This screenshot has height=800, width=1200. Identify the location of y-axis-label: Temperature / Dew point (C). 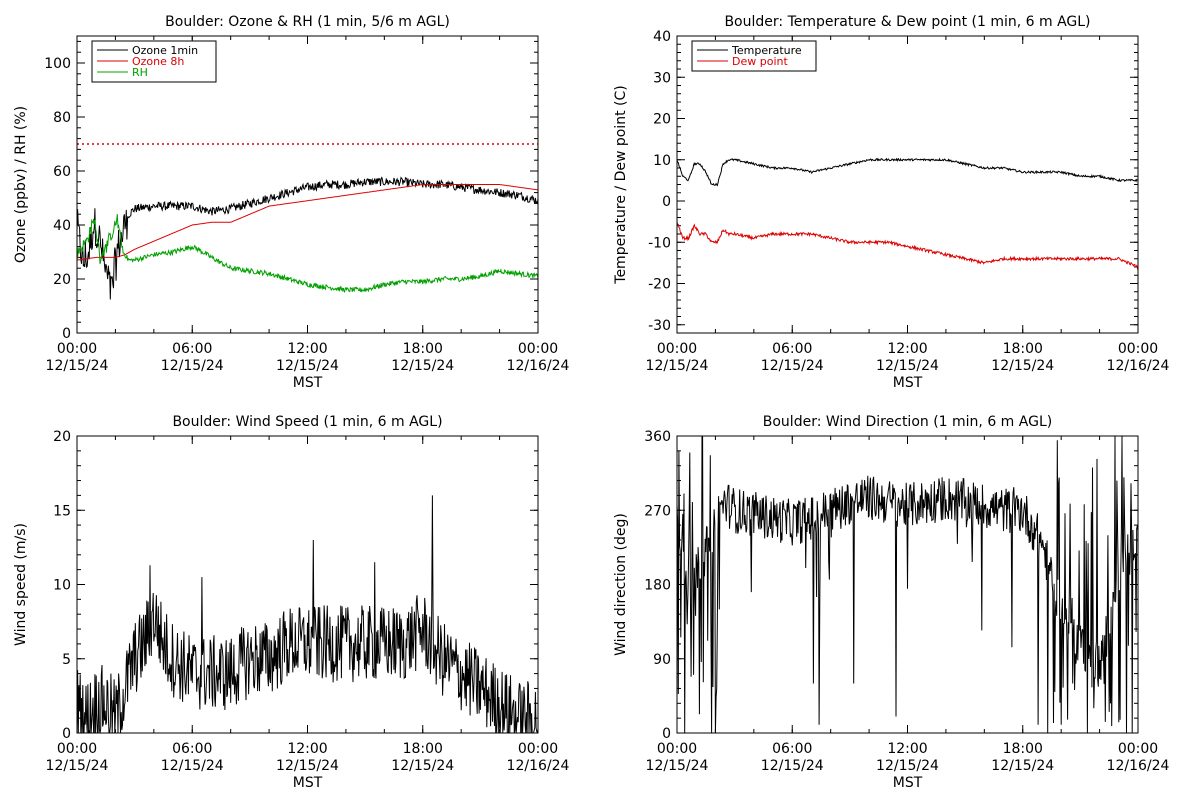
(621, 184).